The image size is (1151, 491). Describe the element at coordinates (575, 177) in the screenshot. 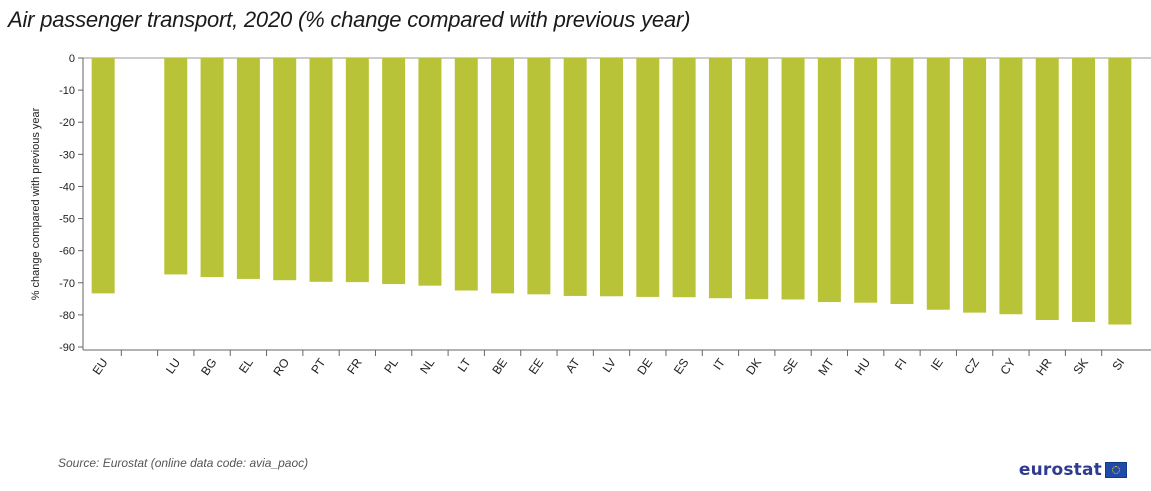

I see `bar-at` at that location.